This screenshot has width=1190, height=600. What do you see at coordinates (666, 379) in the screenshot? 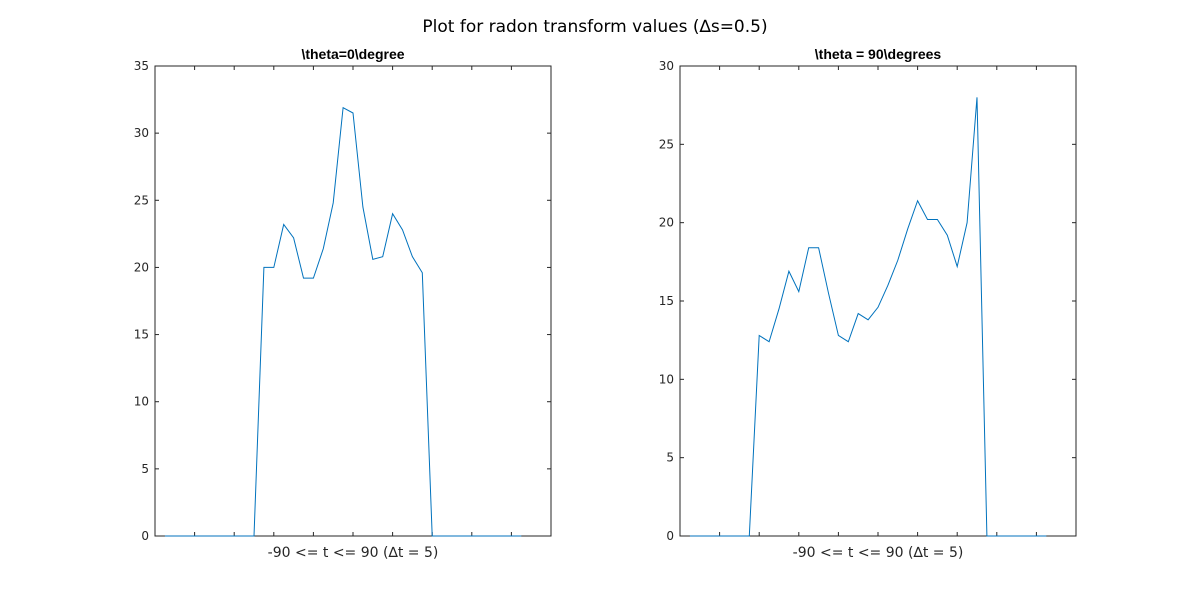
I see `right-ytick-label-2: 10` at bounding box center [666, 379].